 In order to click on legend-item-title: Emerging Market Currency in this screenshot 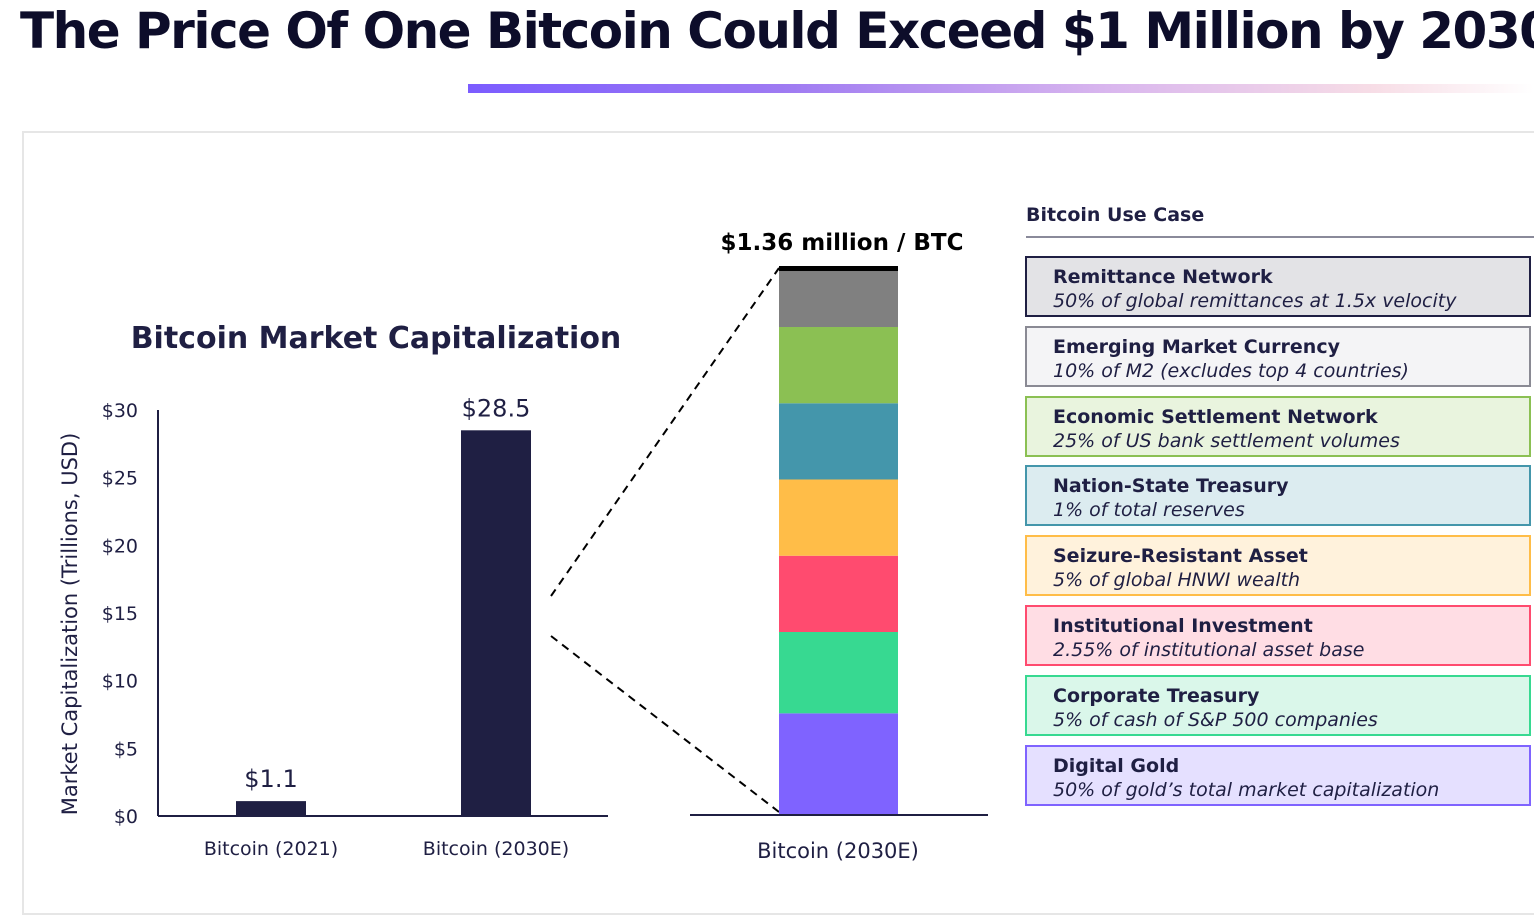, I will do `click(1196, 347)`.